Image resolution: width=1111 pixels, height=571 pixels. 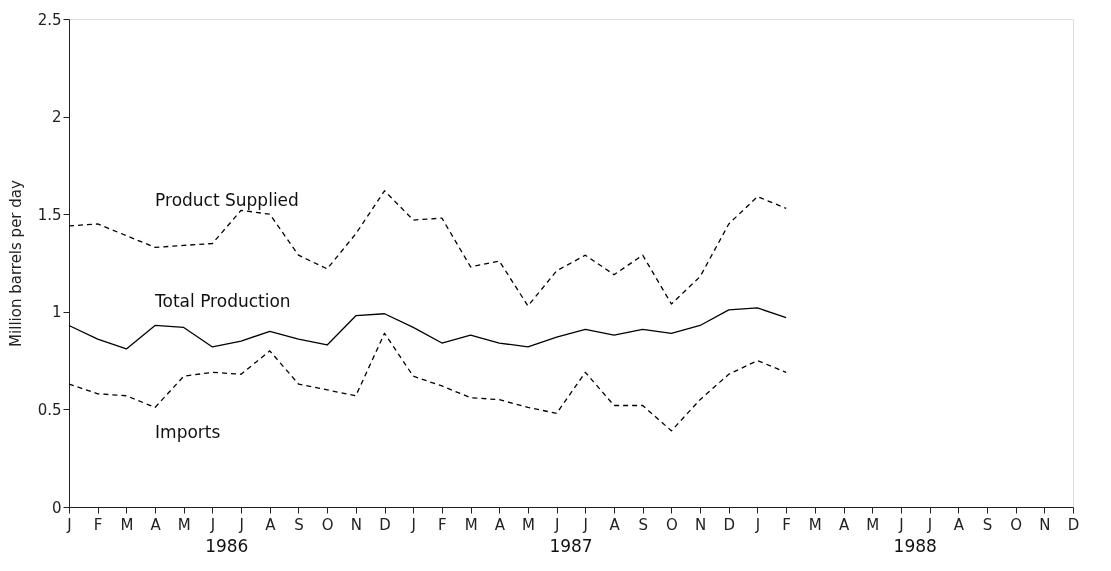 What do you see at coordinates (227, 546) in the screenshot?
I see `text: 1986` at bounding box center [227, 546].